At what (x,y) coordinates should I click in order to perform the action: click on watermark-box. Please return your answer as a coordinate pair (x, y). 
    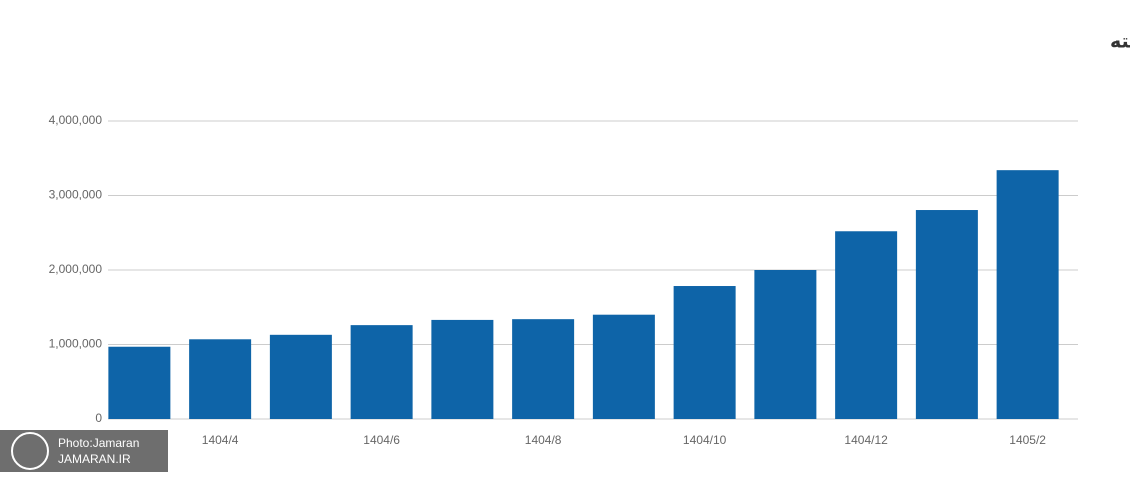
    Looking at the image, I should click on (84, 451).